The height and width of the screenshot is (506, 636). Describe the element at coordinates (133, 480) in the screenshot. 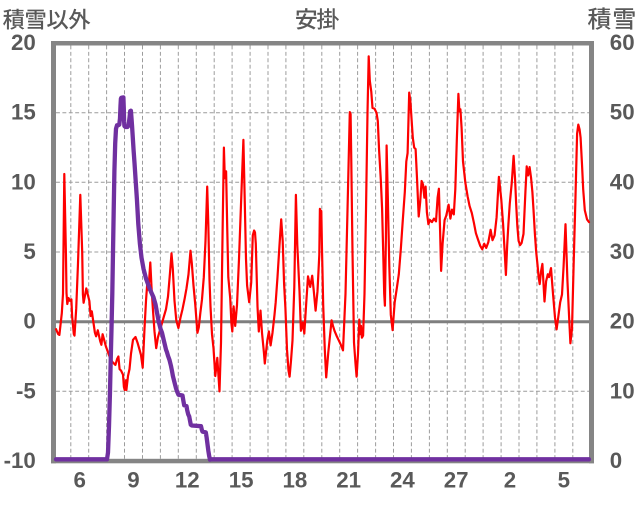

I see `svg-text: 9` at that location.